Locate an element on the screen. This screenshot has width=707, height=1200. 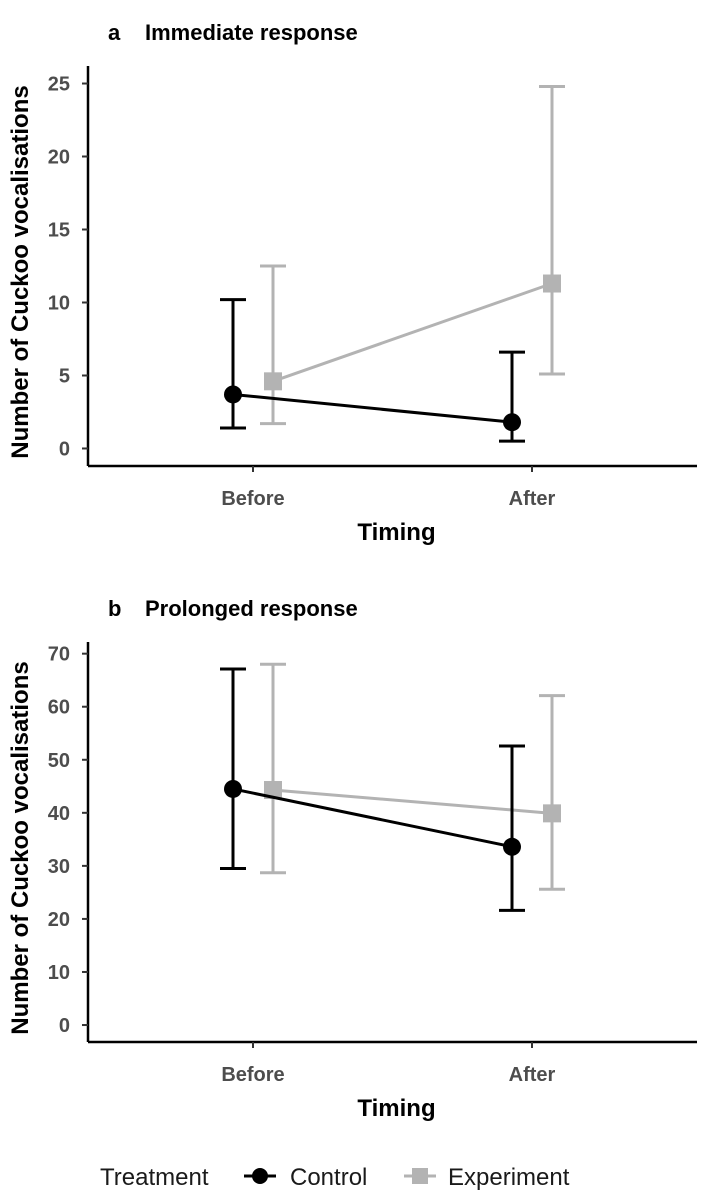
panel-letter: a is located at coordinates (114, 32).